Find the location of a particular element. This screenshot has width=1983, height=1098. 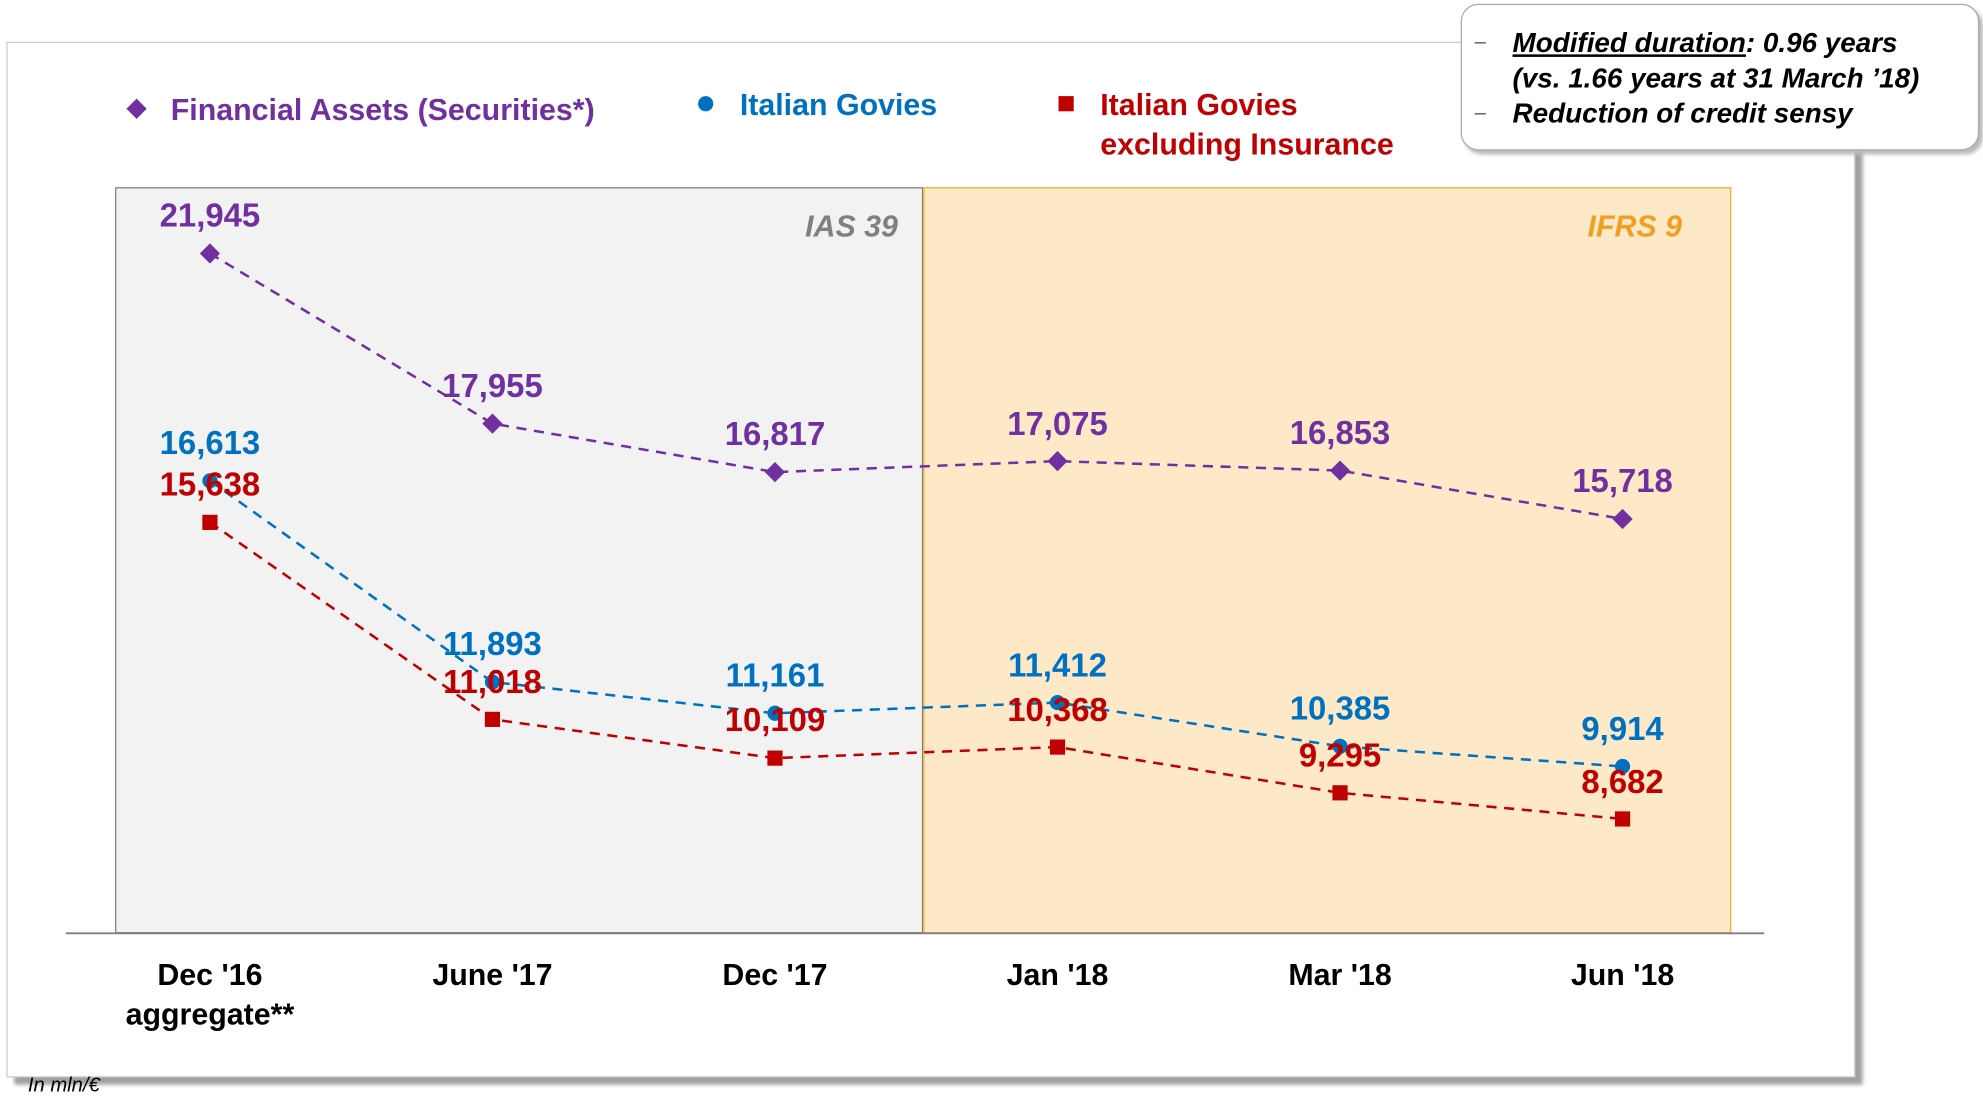

x-tick-label: Mar '18 is located at coordinates (1340, 975).